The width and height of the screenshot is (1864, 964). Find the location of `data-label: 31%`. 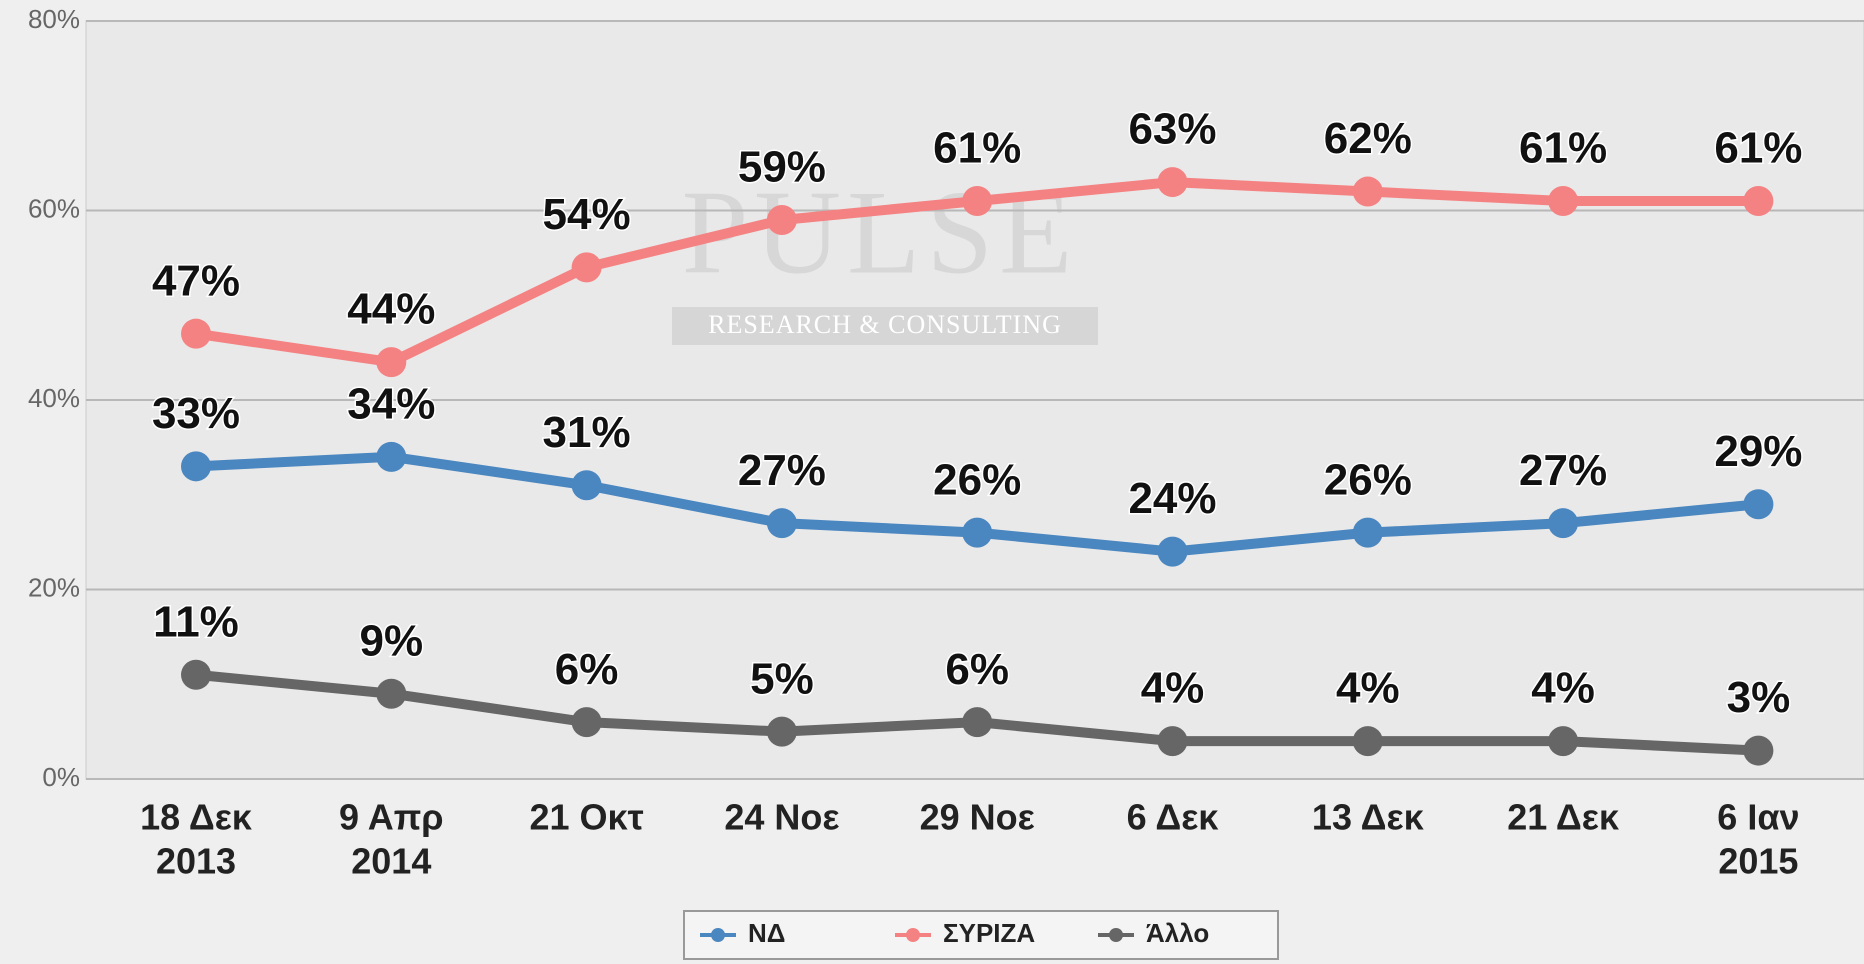

data-label: 31% is located at coordinates (587, 432).